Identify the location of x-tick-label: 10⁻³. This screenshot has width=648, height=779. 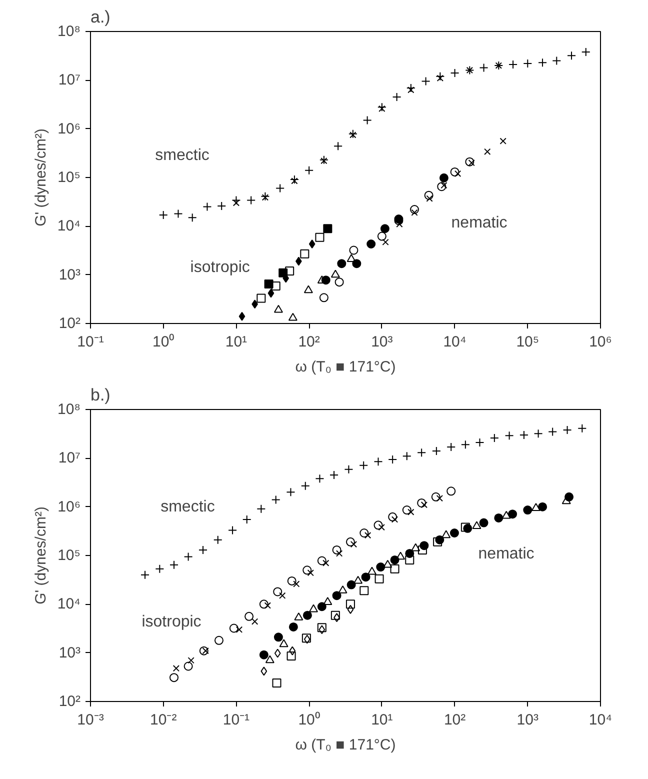
(90, 720).